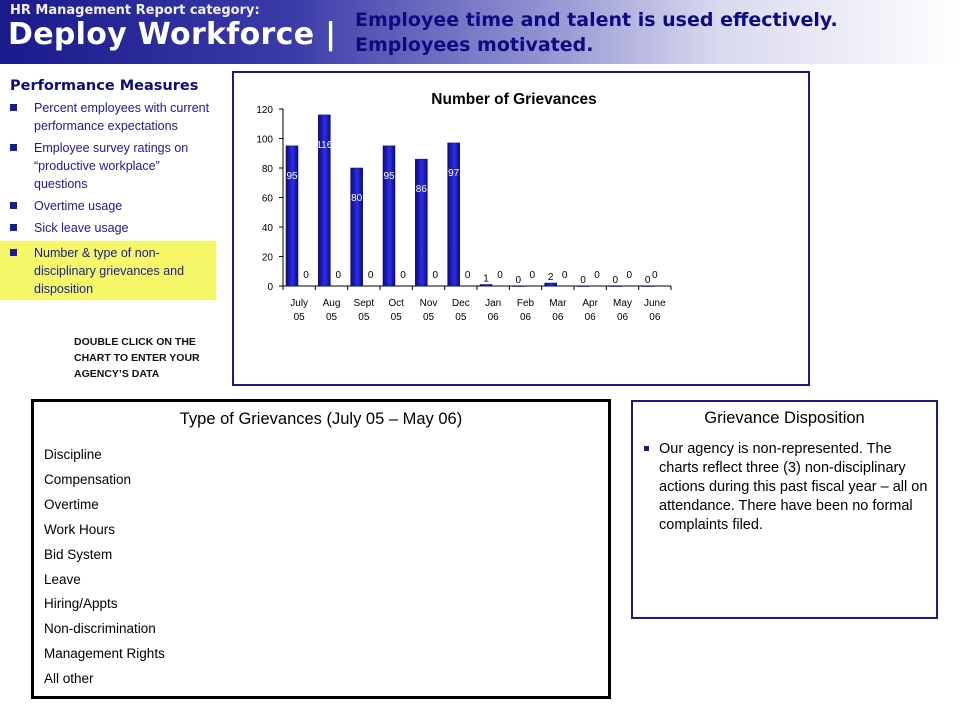 The image size is (960, 720). Describe the element at coordinates (268, 169) in the screenshot. I see `y-tick-label: 80` at that location.